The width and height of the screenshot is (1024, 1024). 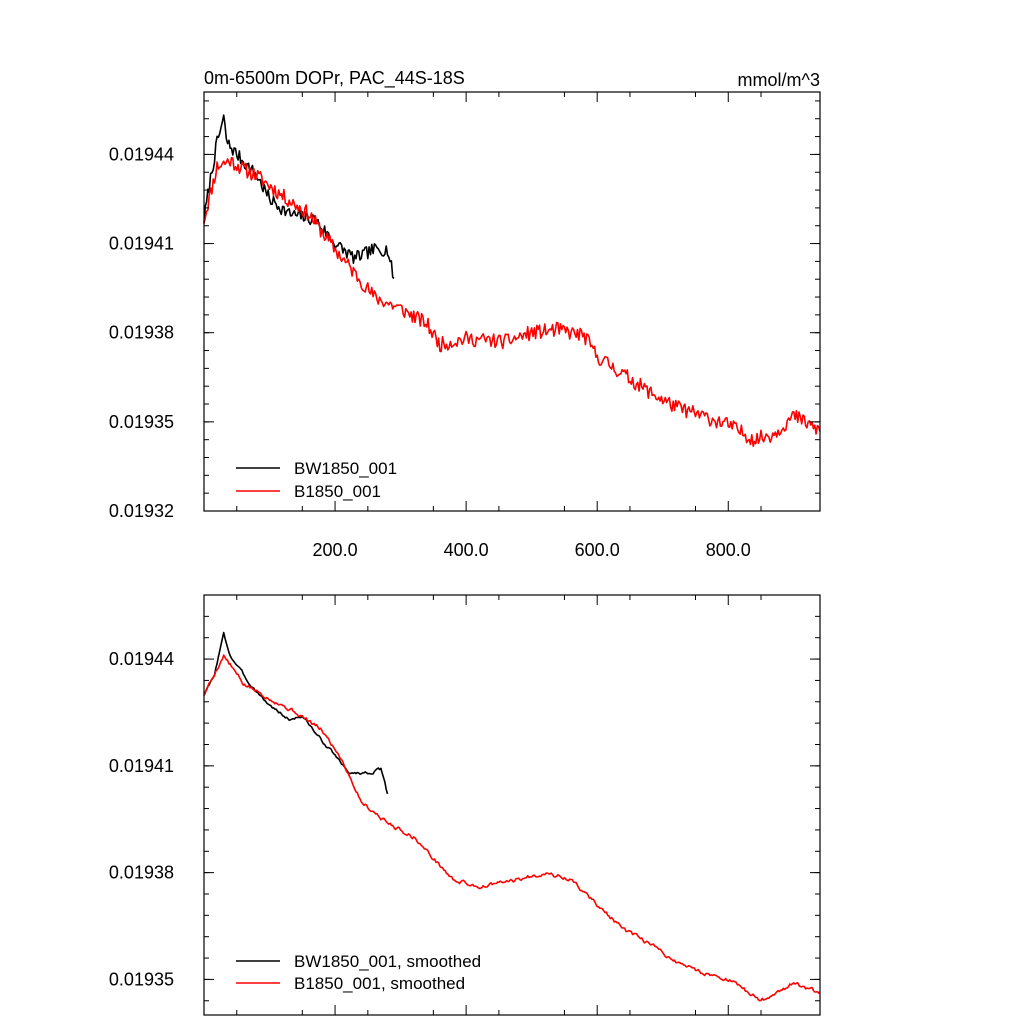 What do you see at coordinates (387, 961) in the screenshot?
I see `legend-label-bw1850-smoothed: BW1850_001, smoothed` at bounding box center [387, 961].